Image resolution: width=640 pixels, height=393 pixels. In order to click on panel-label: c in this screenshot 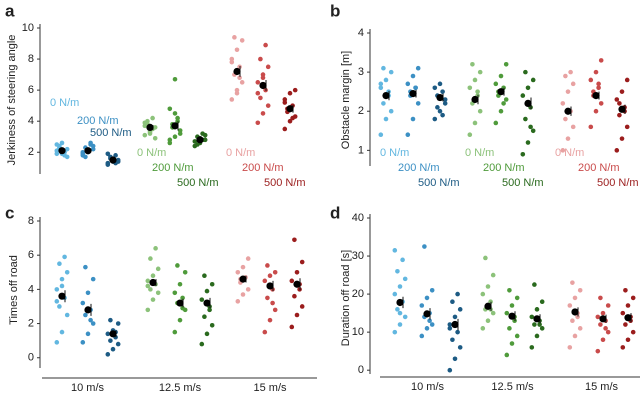, I will do `click(9, 212)`.